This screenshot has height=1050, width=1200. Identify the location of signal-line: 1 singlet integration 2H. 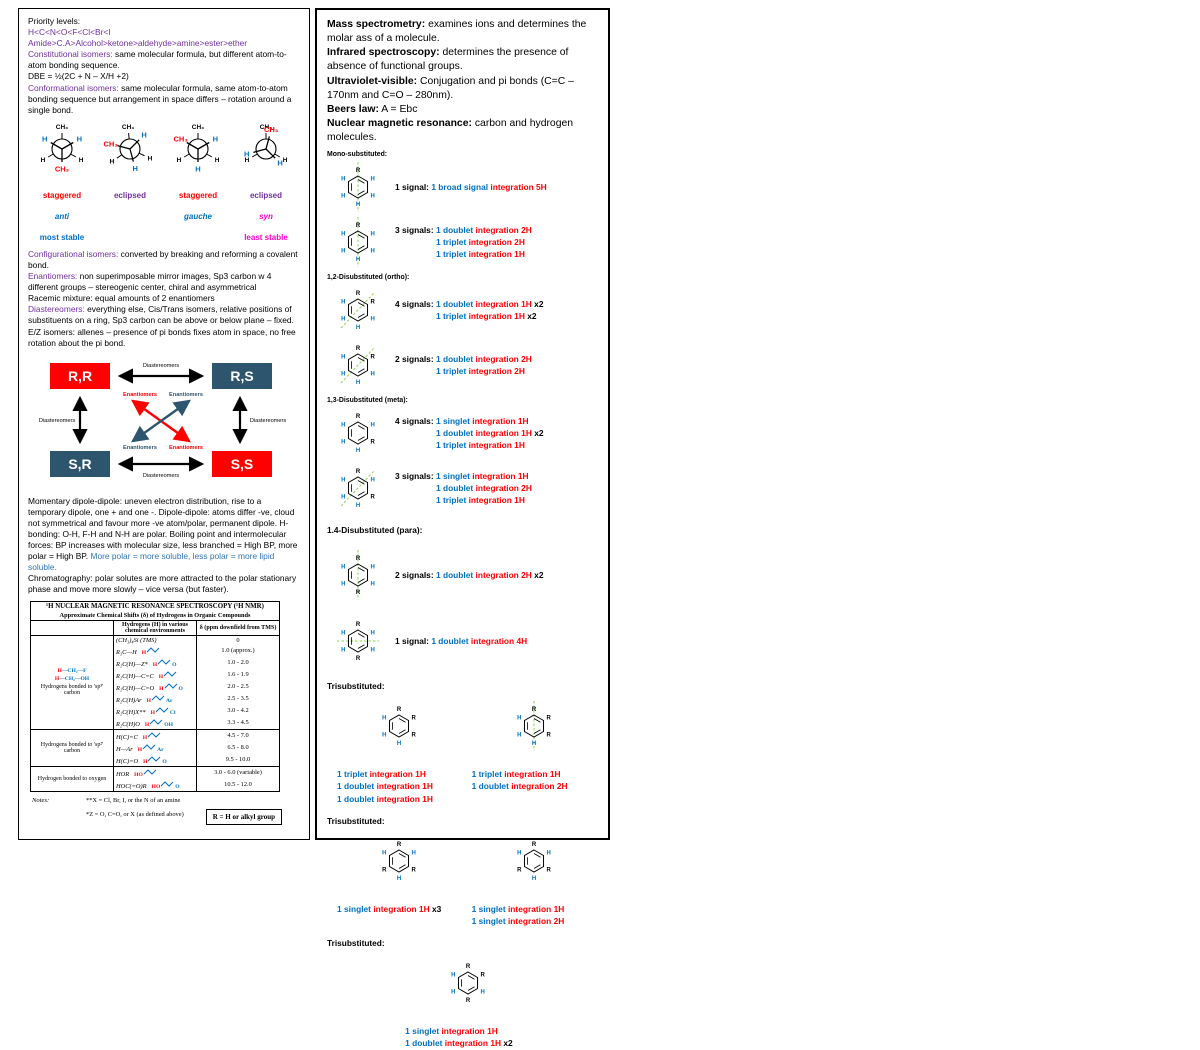
(518, 921).